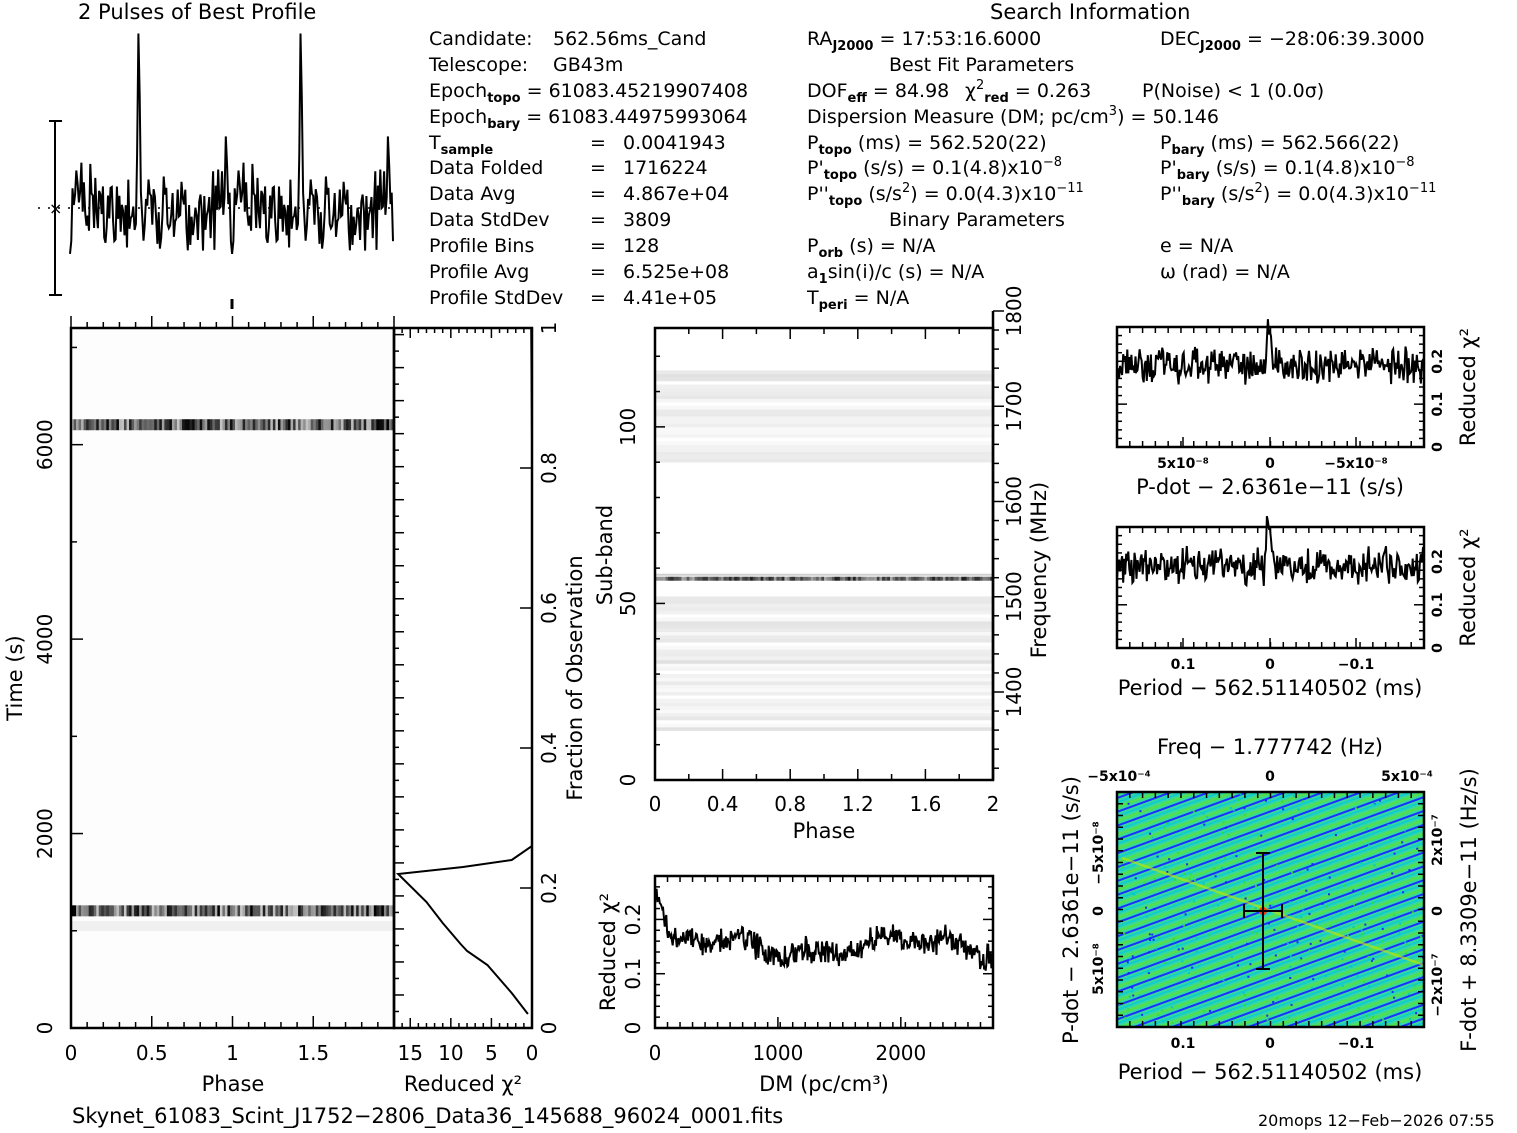 The height and width of the screenshot is (1133, 1517). Describe the element at coordinates (232, 1053) in the screenshot. I see `x-tick-label: 1` at that location.